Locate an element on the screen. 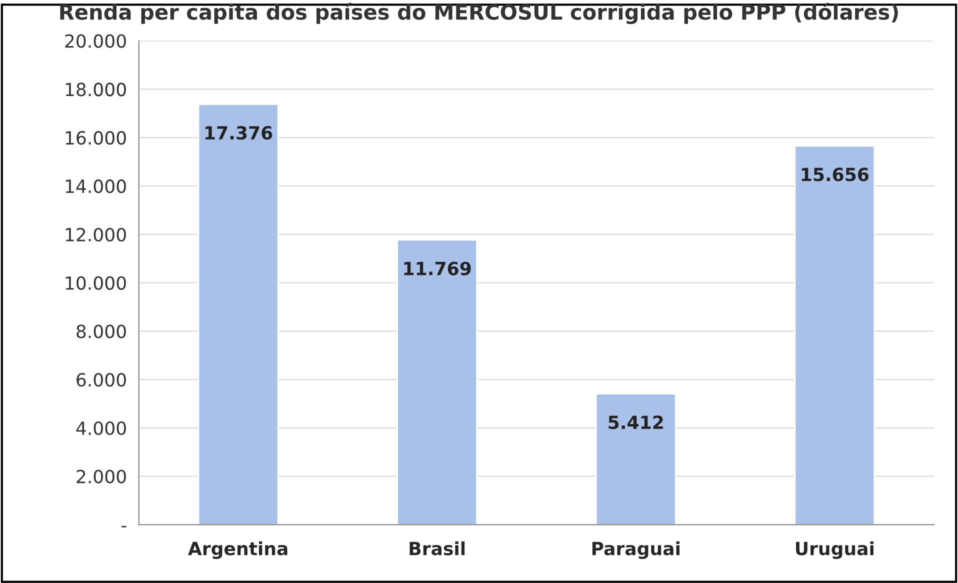  data-label: 11.769 is located at coordinates (437, 269).